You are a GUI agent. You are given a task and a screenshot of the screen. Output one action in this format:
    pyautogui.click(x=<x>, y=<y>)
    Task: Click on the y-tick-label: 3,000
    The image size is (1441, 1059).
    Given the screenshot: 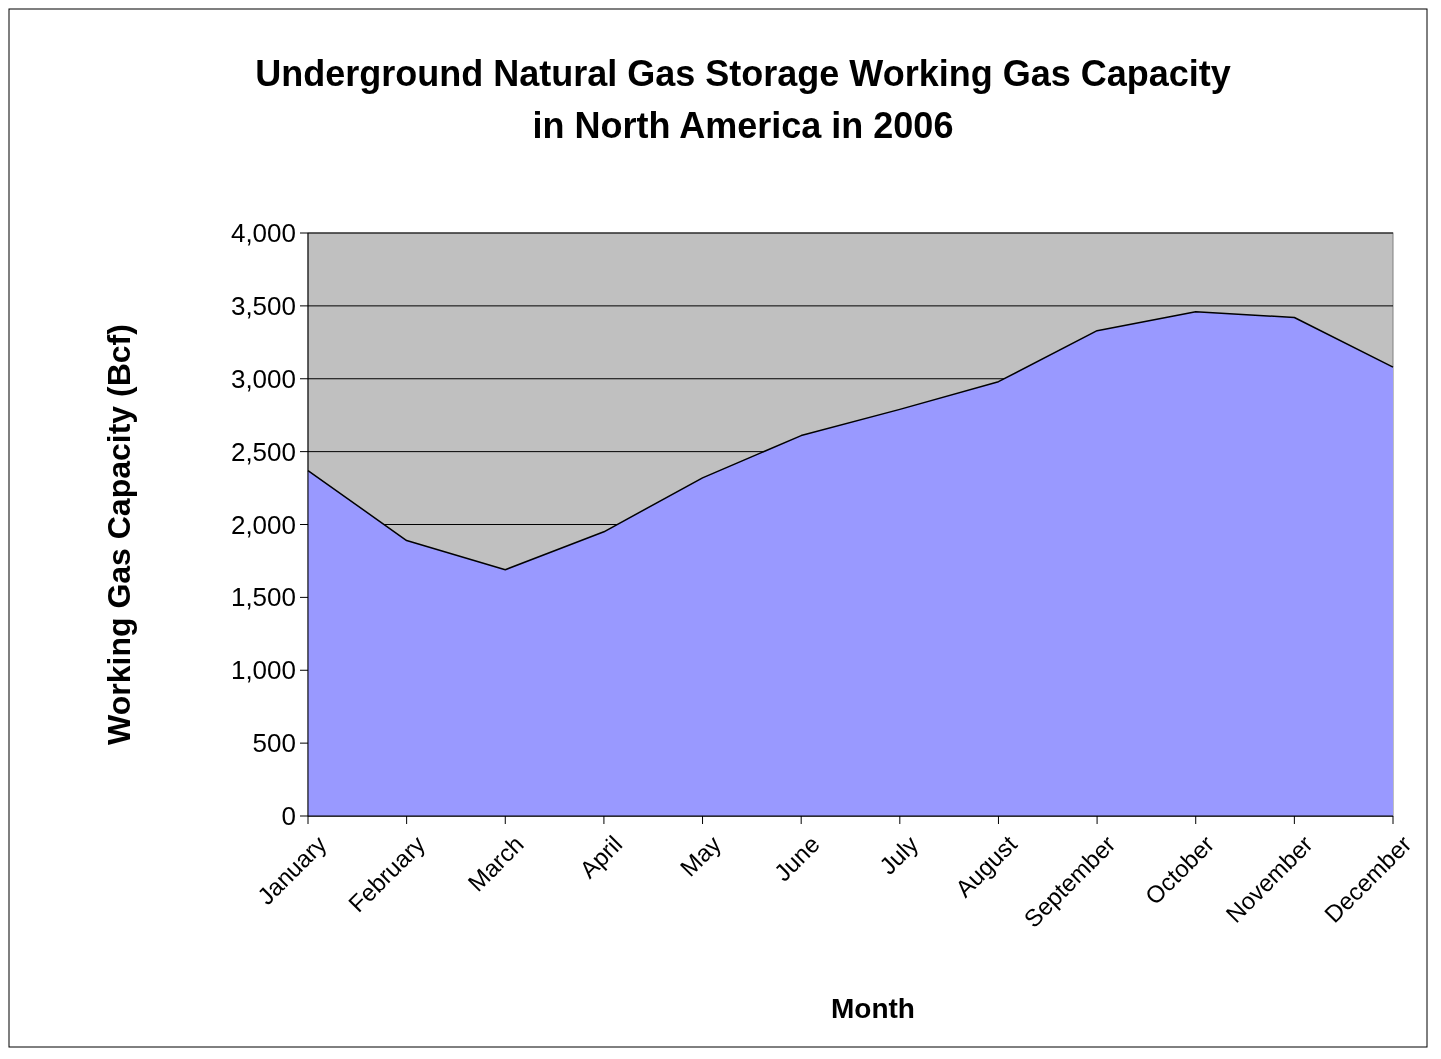 What is the action you would take?
    pyautogui.click(x=263, y=378)
    